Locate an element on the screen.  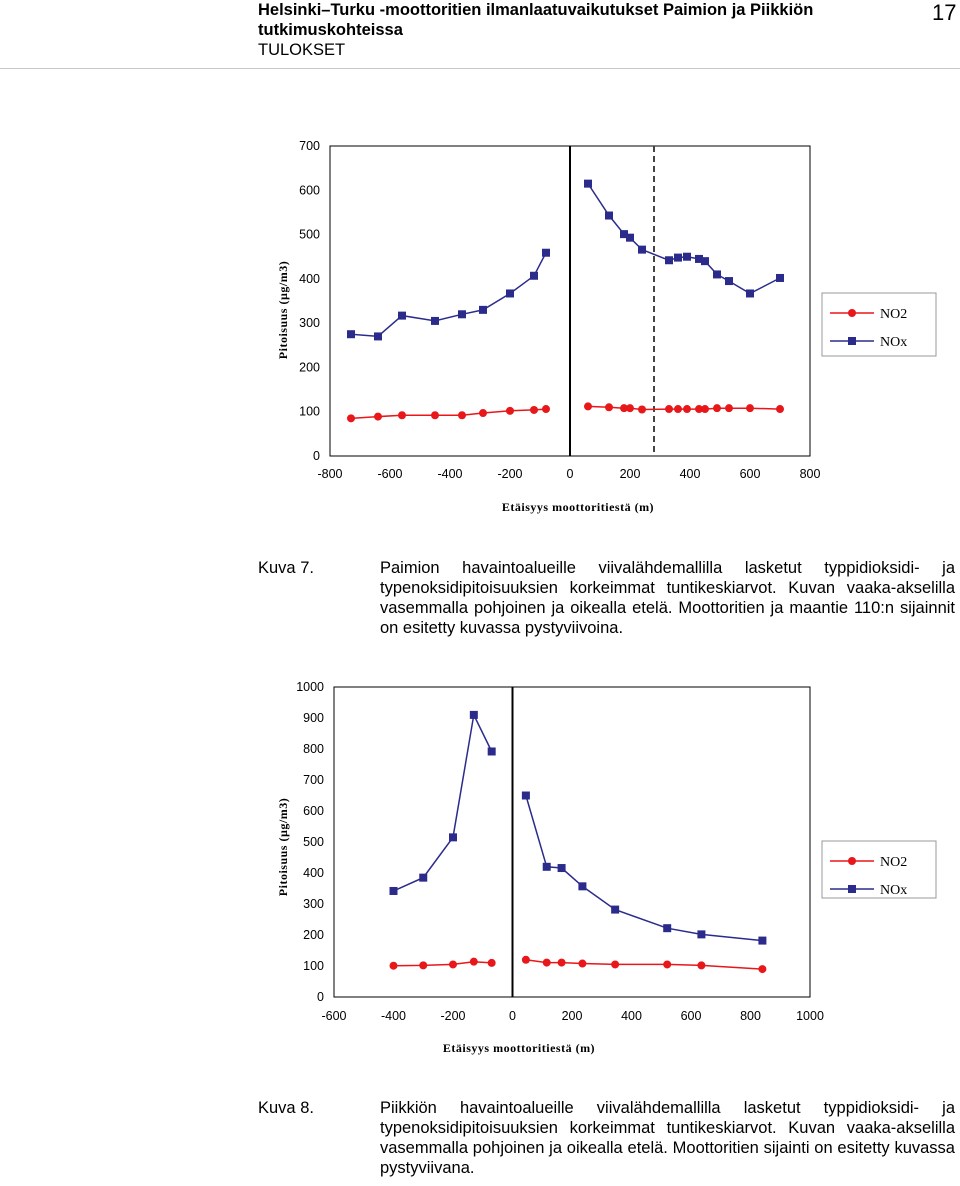
figure-8-label: Kuva 8. is located at coordinates (286, 1108).